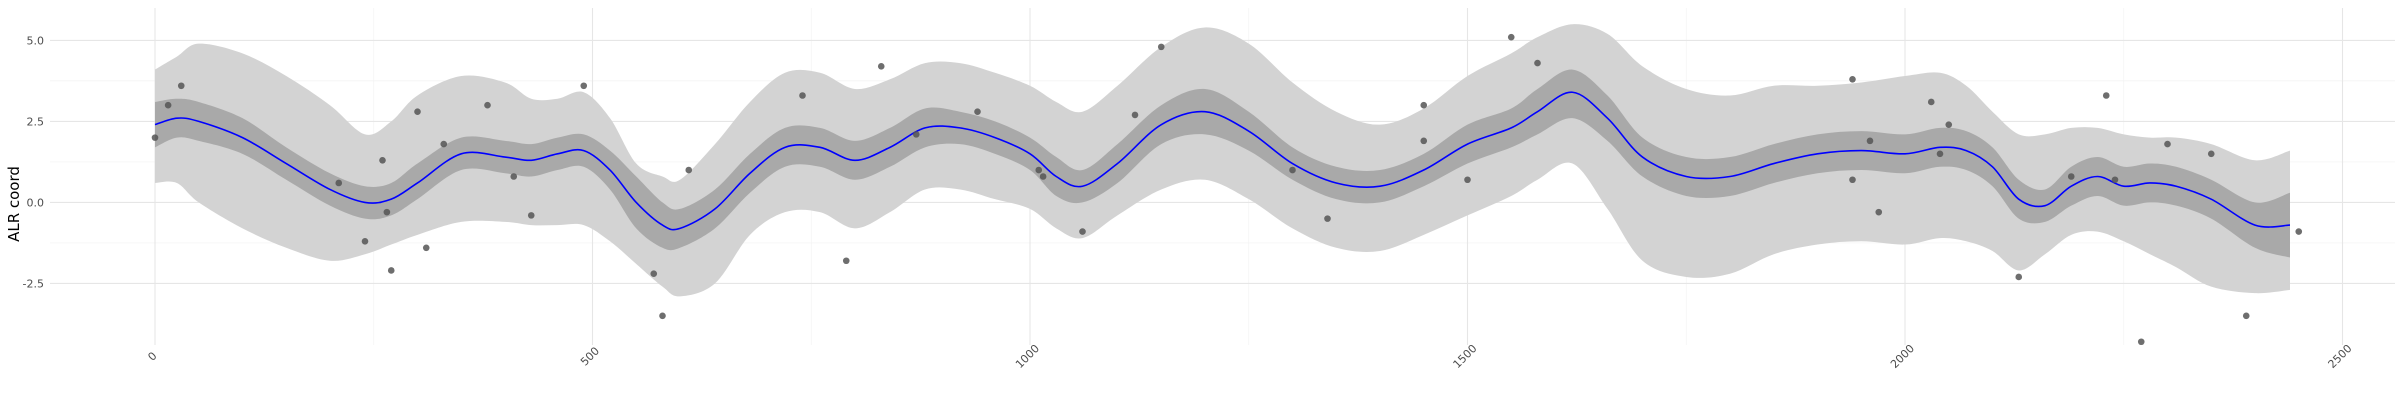 This screenshot has width=2400, height=400. Describe the element at coordinates (1027, 356) in the screenshot. I see `x-tick-label: 1000` at that location.